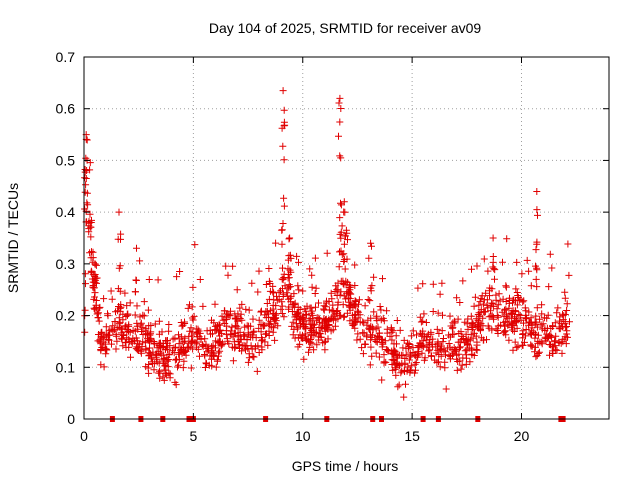 This screenshot has height=480, width=640. What do you see at coordinates (522, 436) in the screenshot?
I see `x-tick-label: 20` at bounding box center [522, 436].